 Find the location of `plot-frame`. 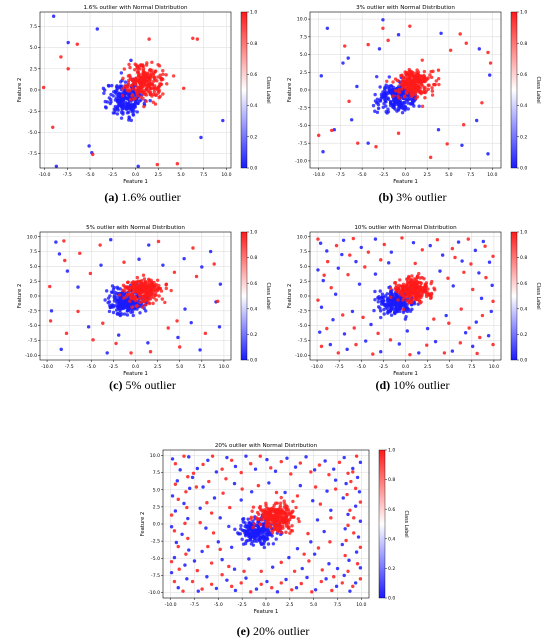

plot-frame is located at coordinates (135, 90).